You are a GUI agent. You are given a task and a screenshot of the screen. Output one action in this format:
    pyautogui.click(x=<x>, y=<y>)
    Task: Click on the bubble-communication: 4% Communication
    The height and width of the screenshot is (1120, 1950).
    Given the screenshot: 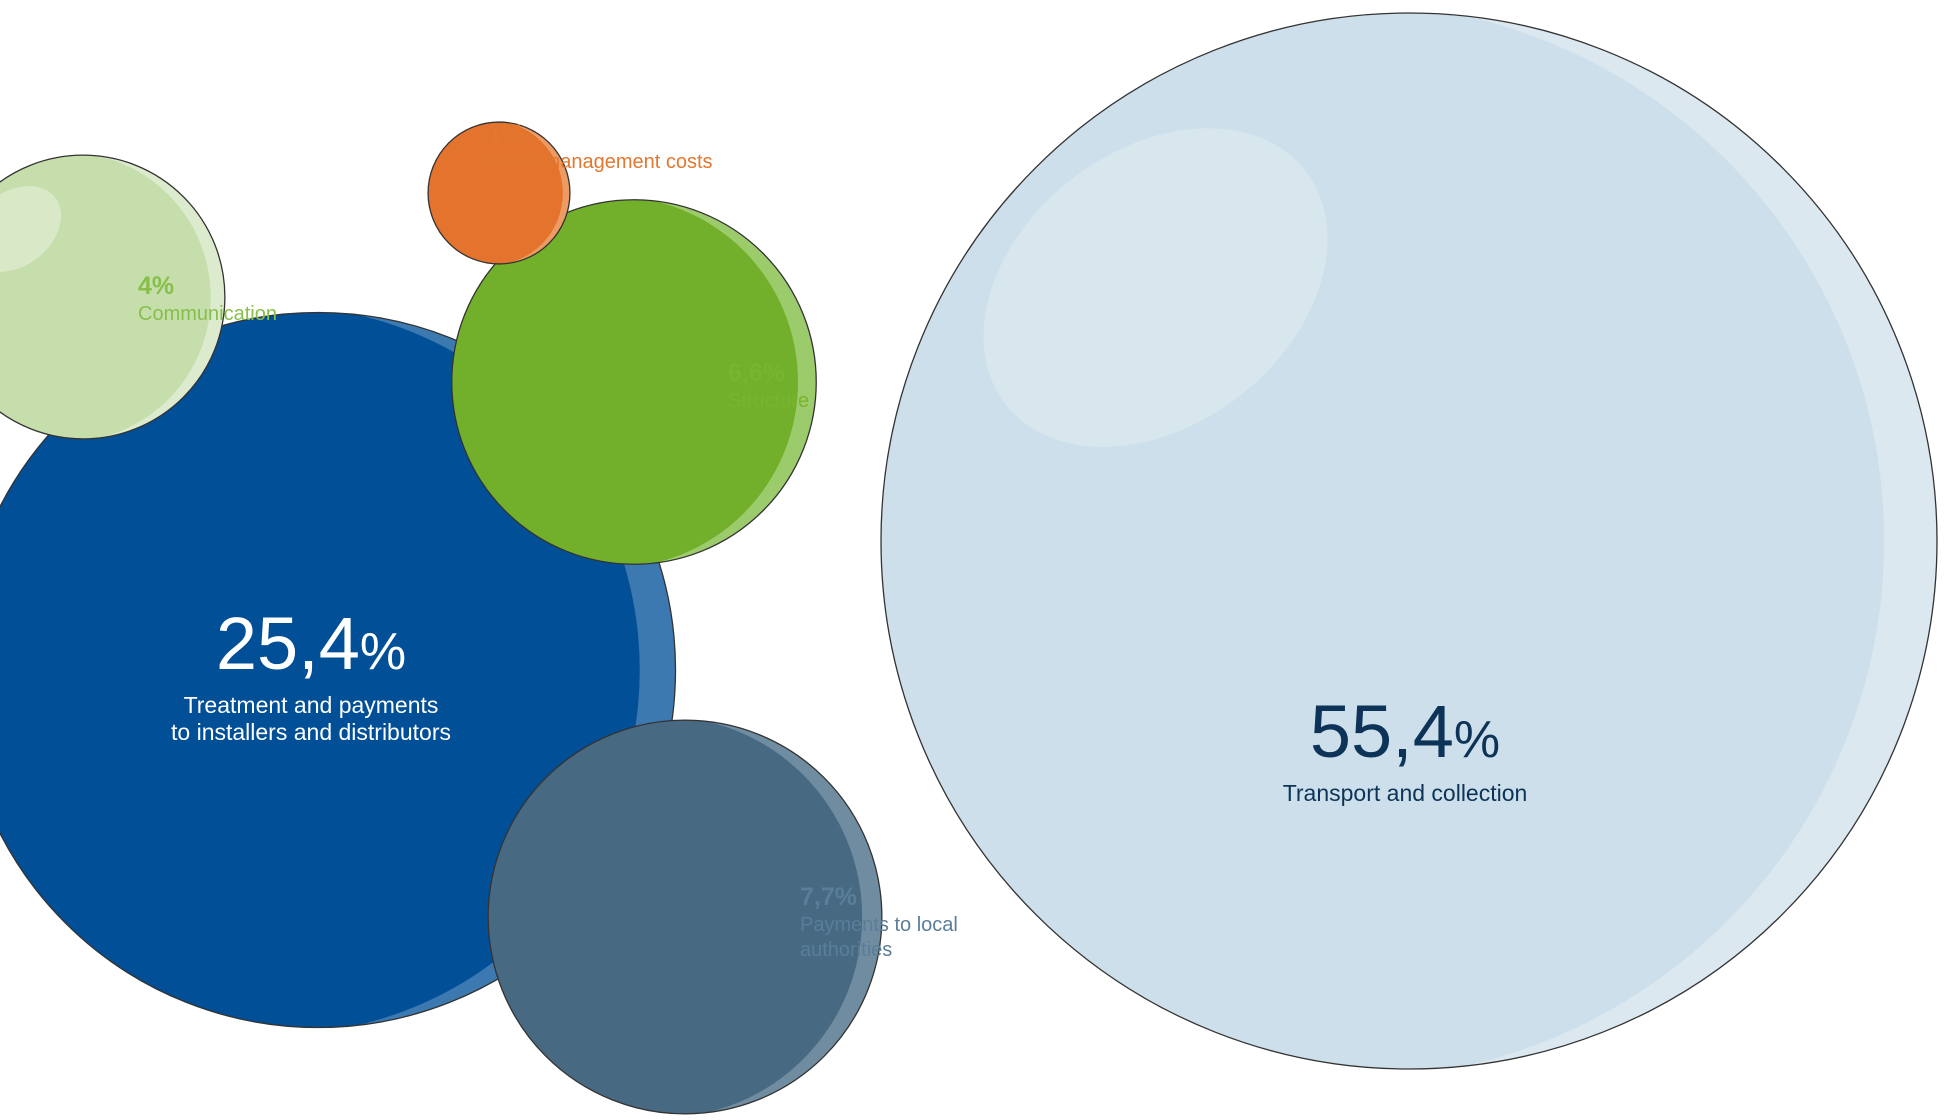 What is the action you would take?
    pyautogui.click(x=138, y=297)
    